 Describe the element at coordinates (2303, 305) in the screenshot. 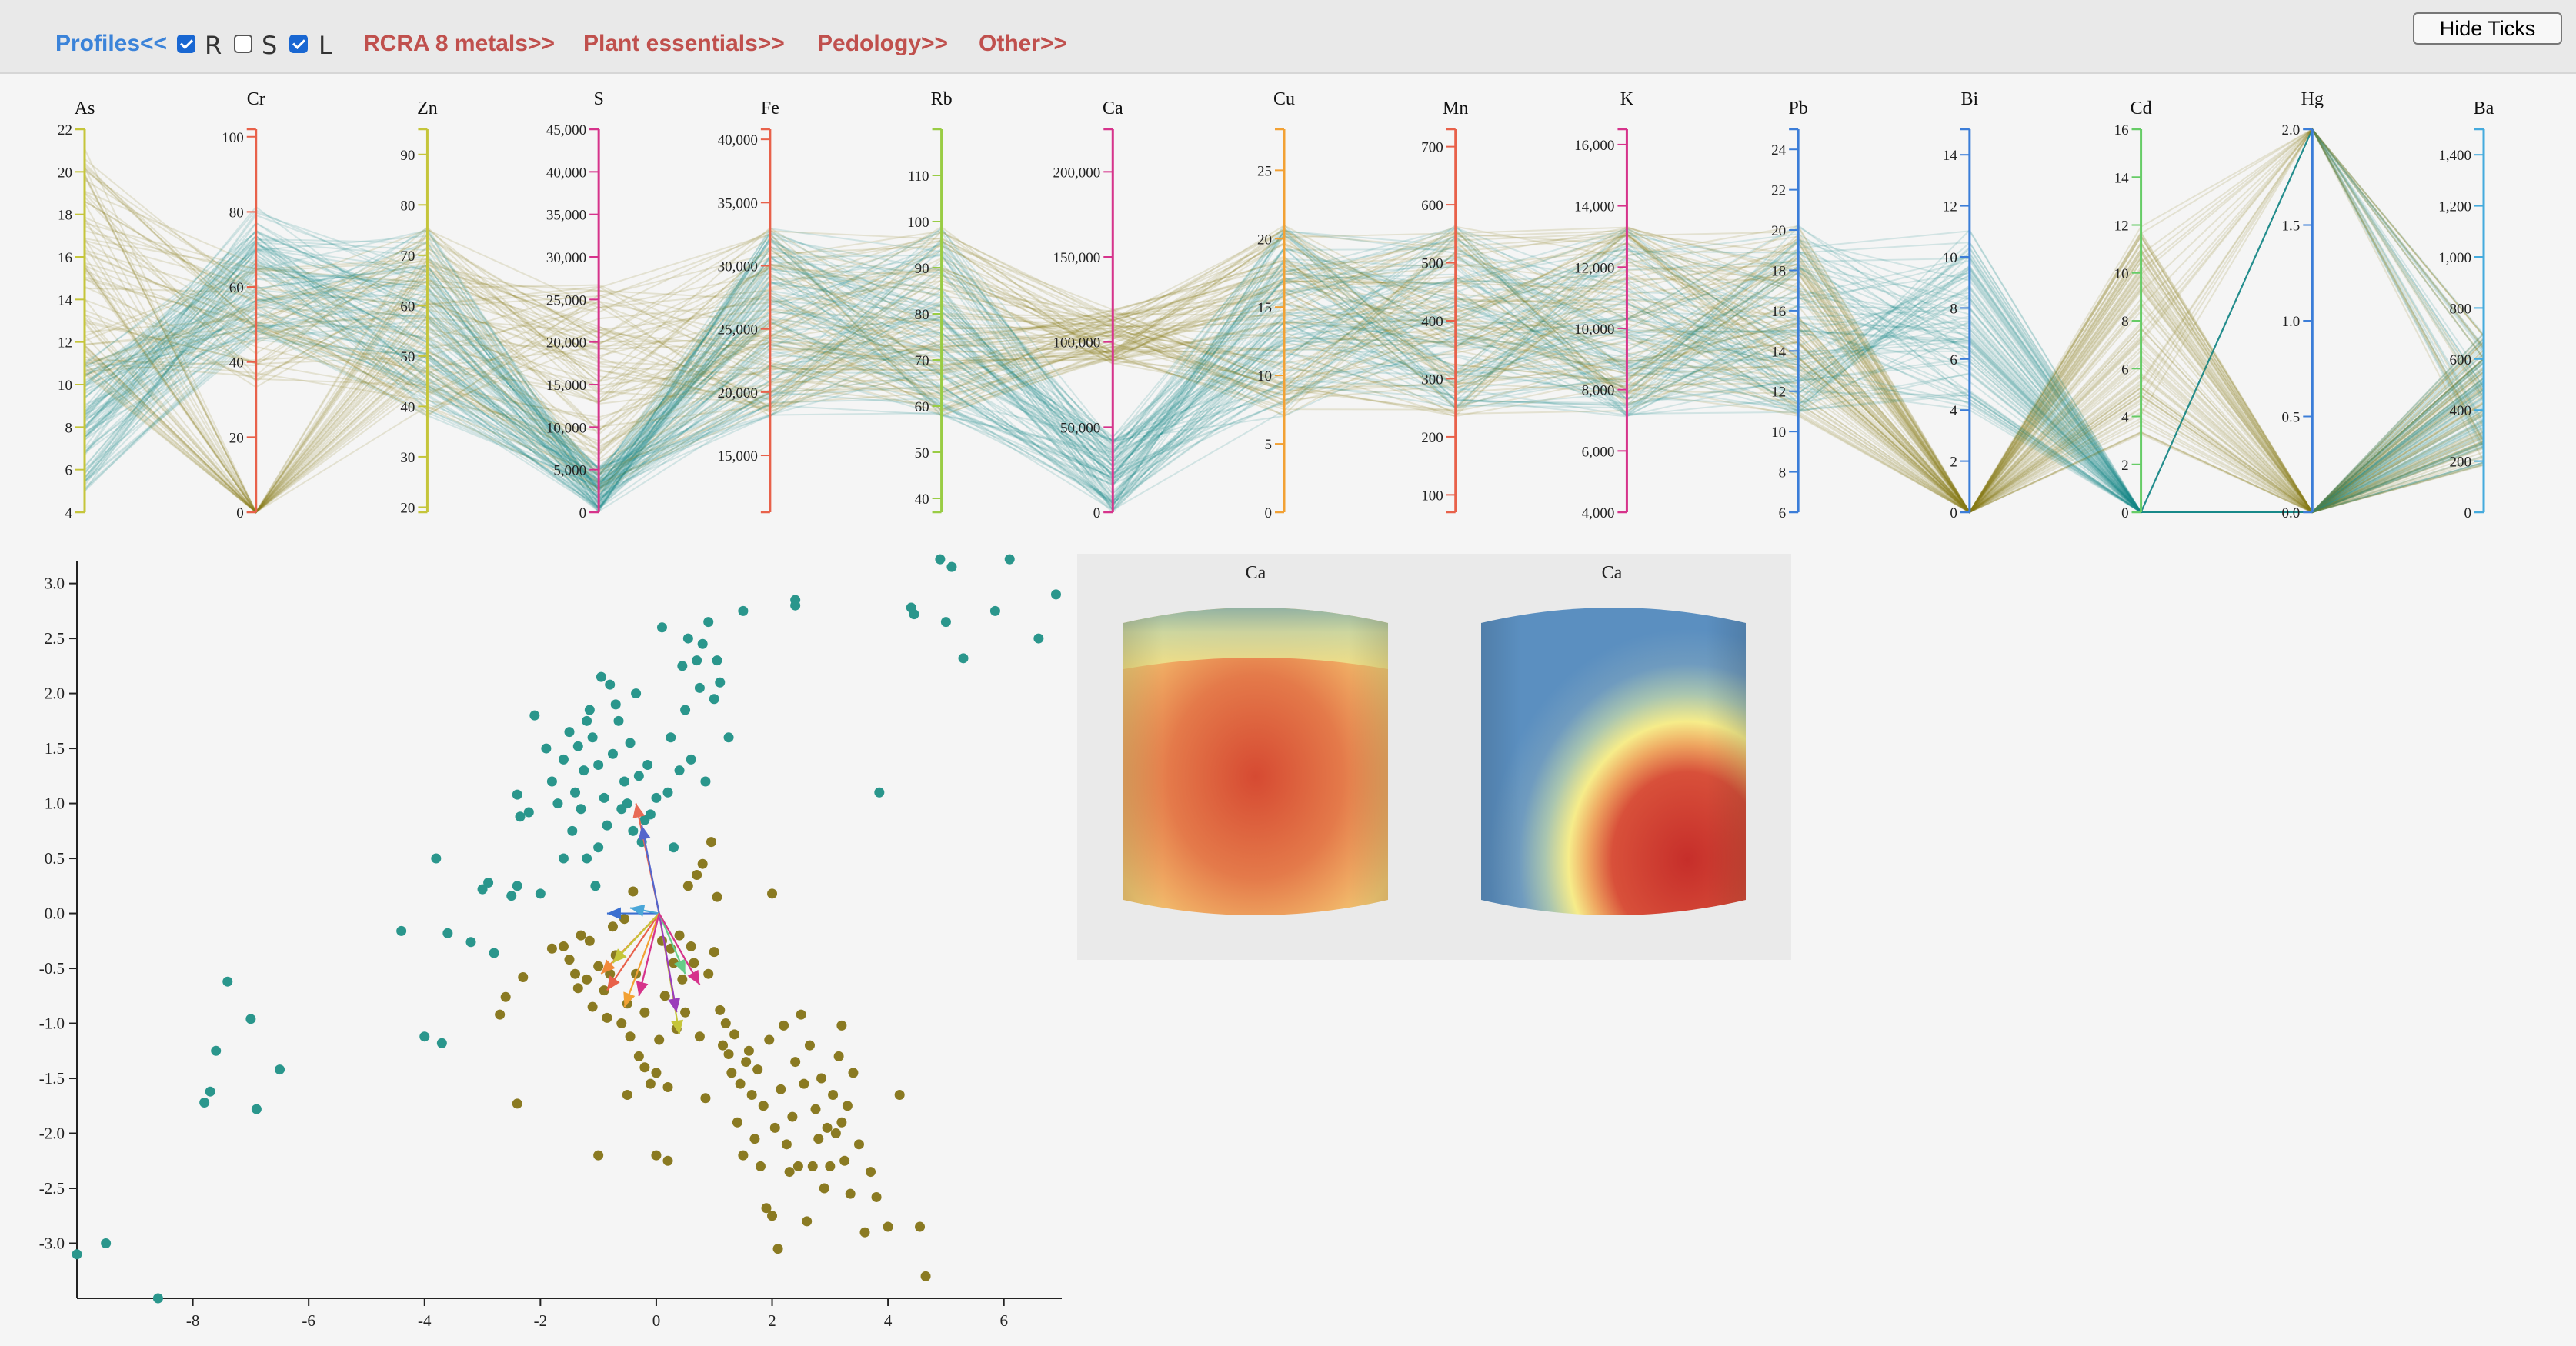

I see `axis-hg: Hg 0.0 0.5 1.0 1.5 2.0` at that location.